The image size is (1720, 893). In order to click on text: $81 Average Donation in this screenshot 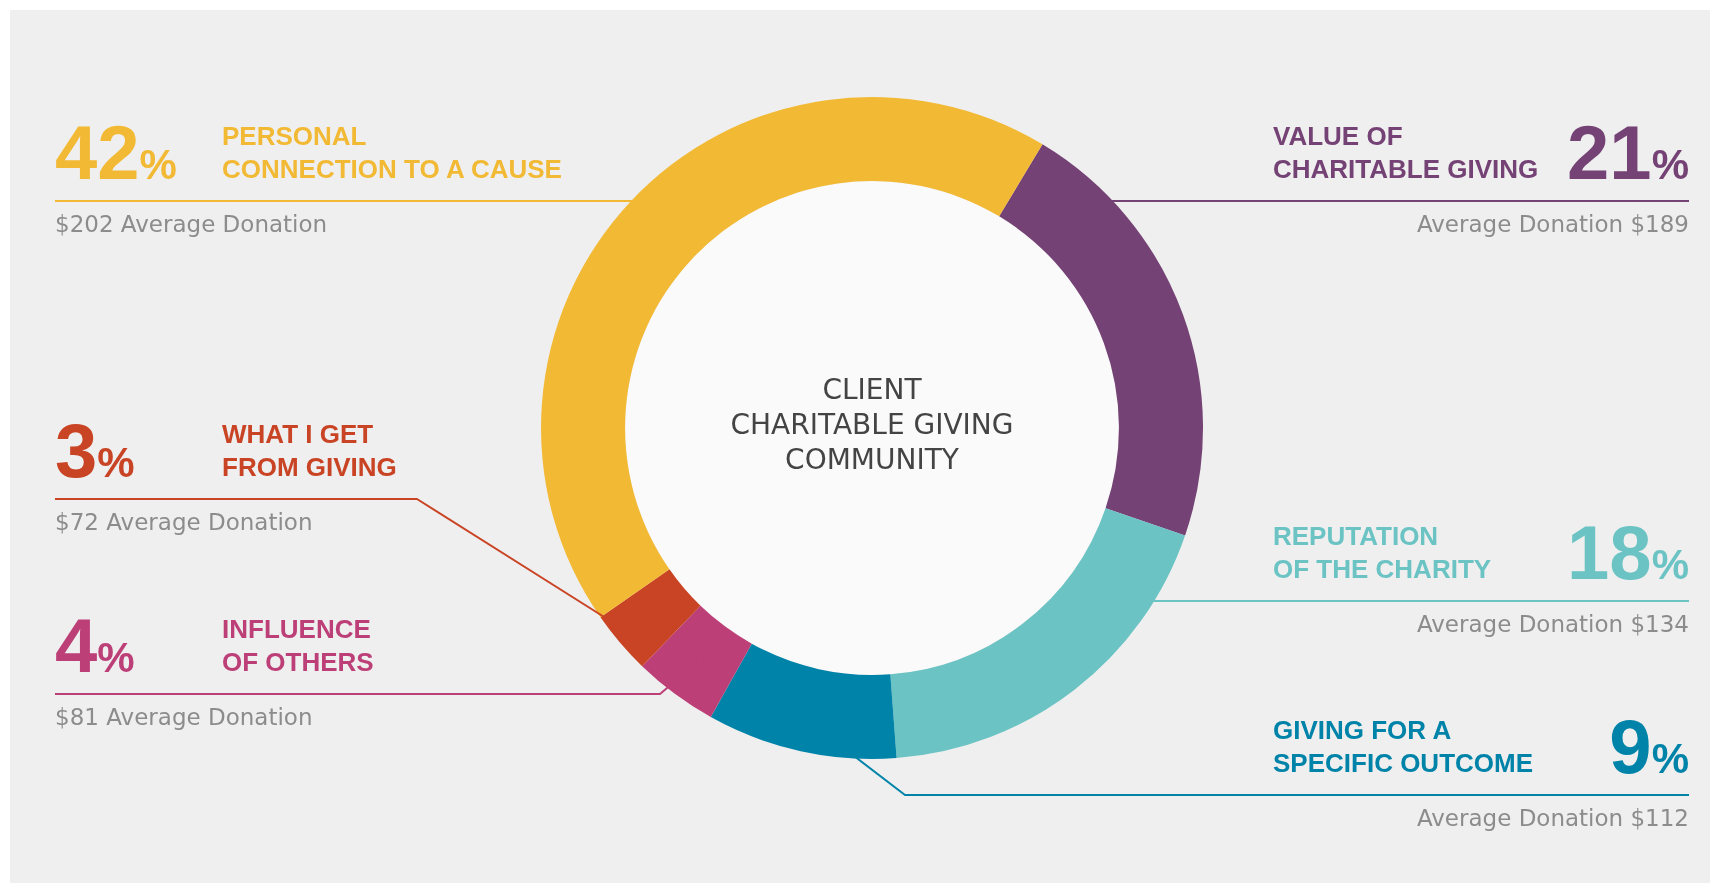, I will do `click(184, 717)`.